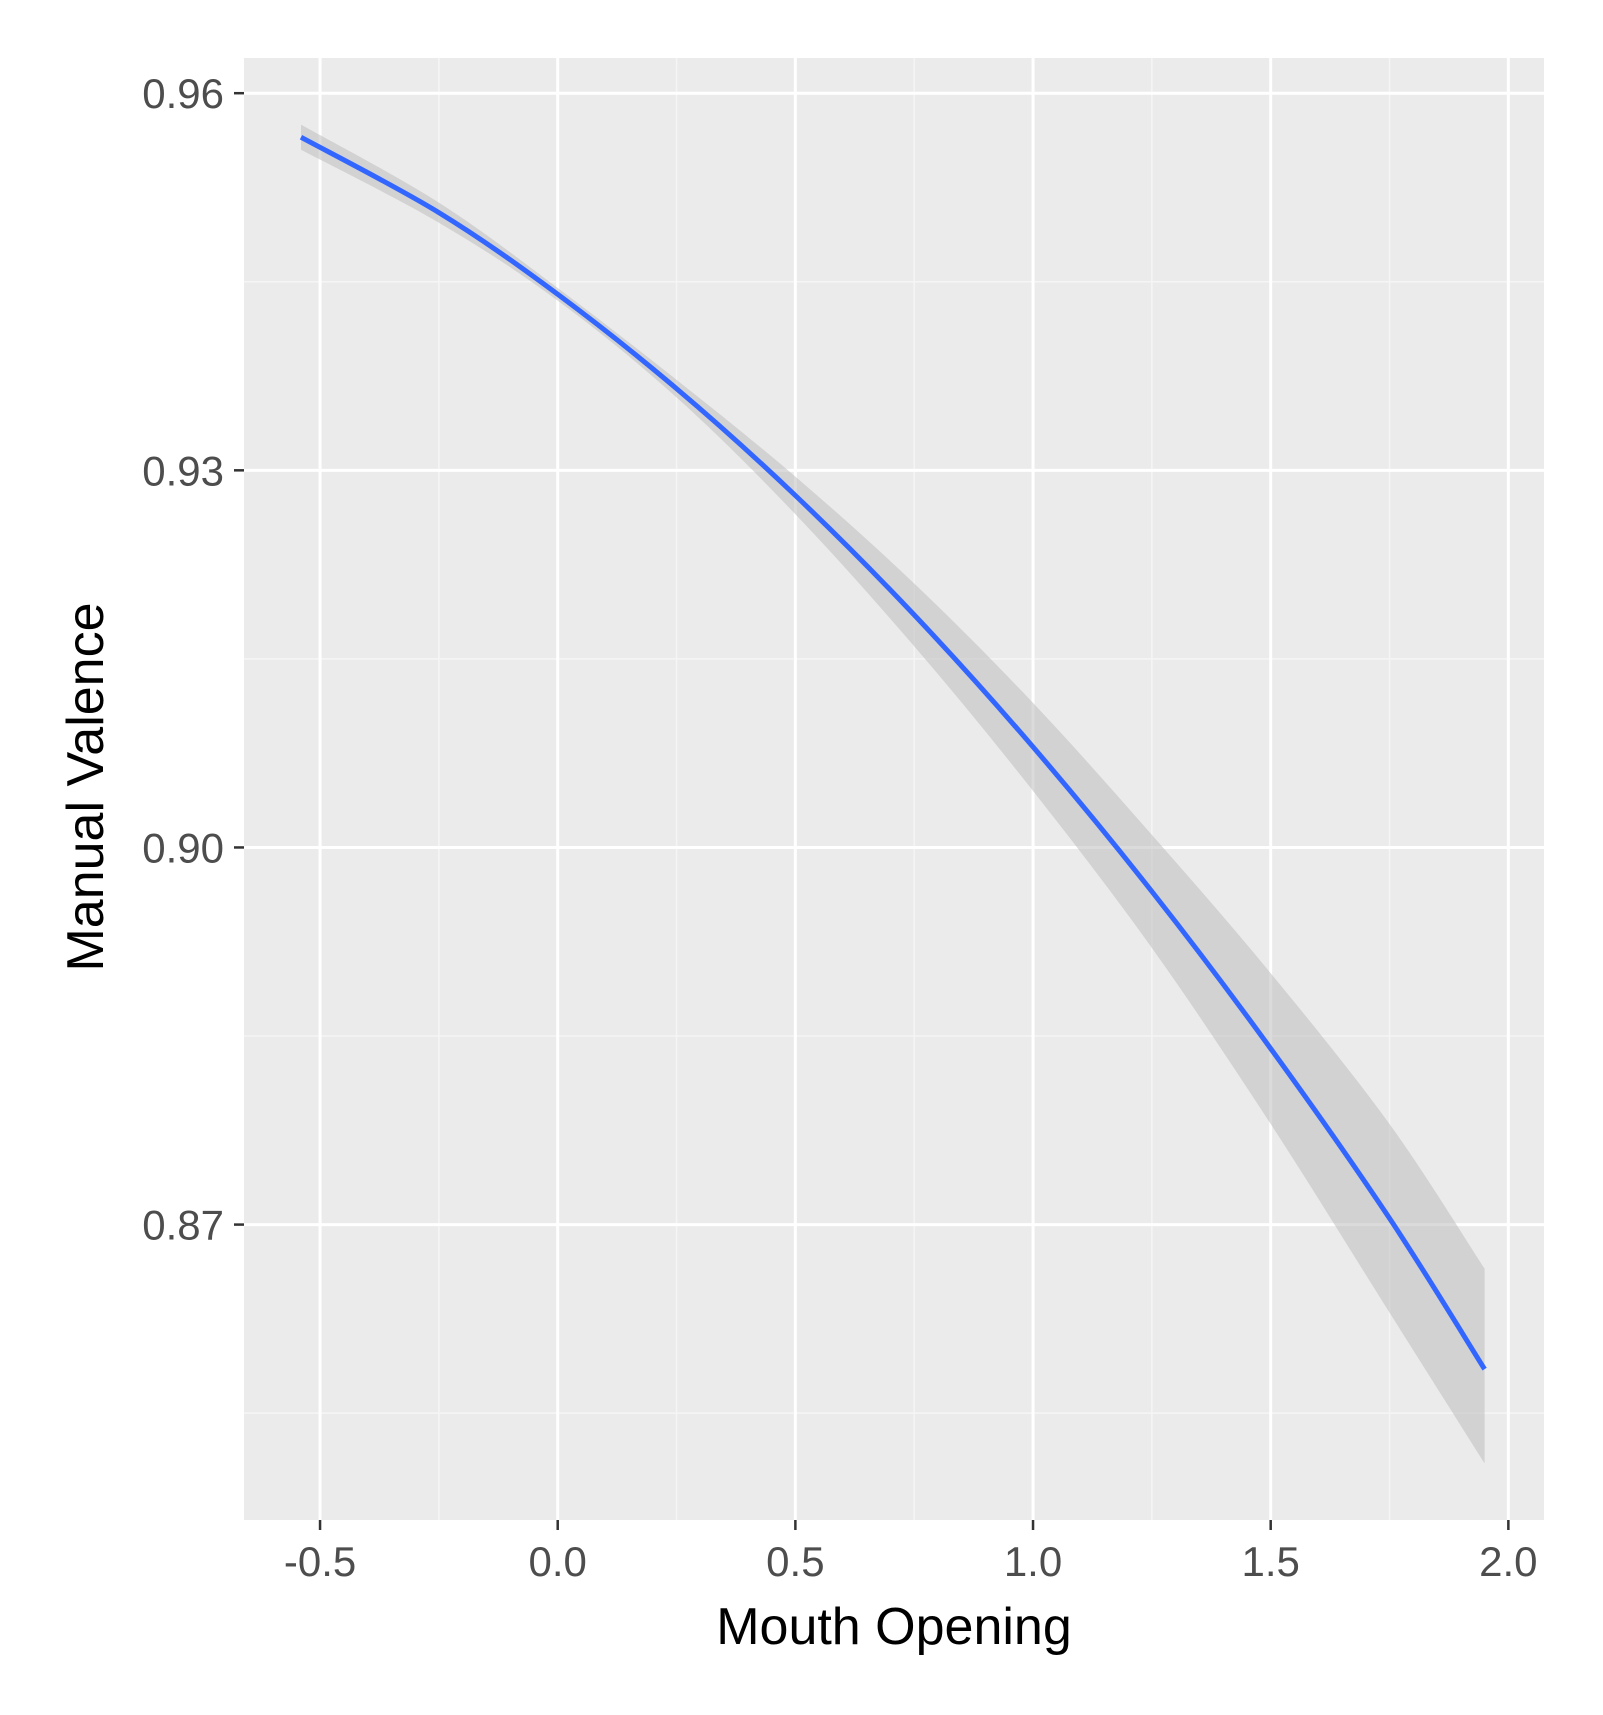  Describe the element at coordinates (183, 470) in the screenshot. I see `y-tick-label: 0.93` at that location.